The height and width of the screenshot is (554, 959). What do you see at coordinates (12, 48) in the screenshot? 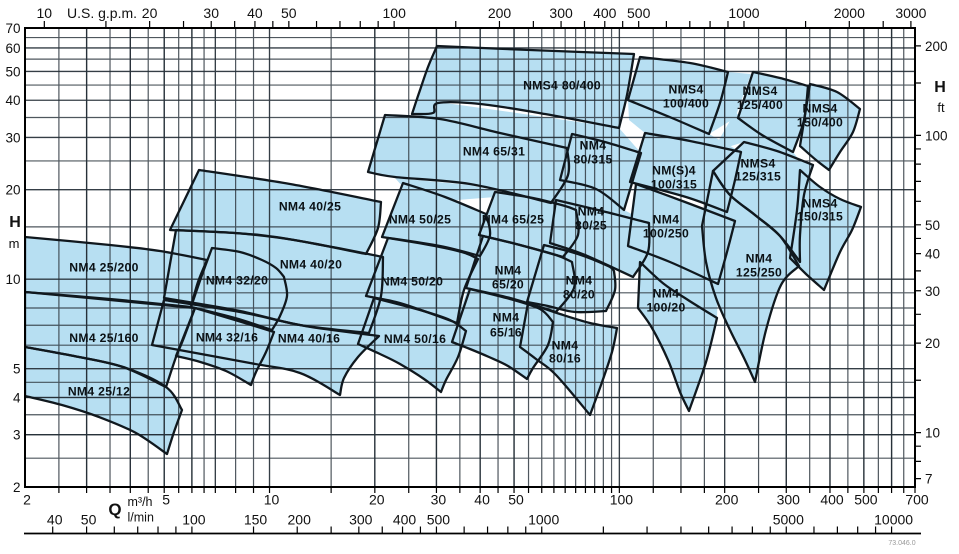
I see `svg-text: 60` at bounding box center [12, 48].